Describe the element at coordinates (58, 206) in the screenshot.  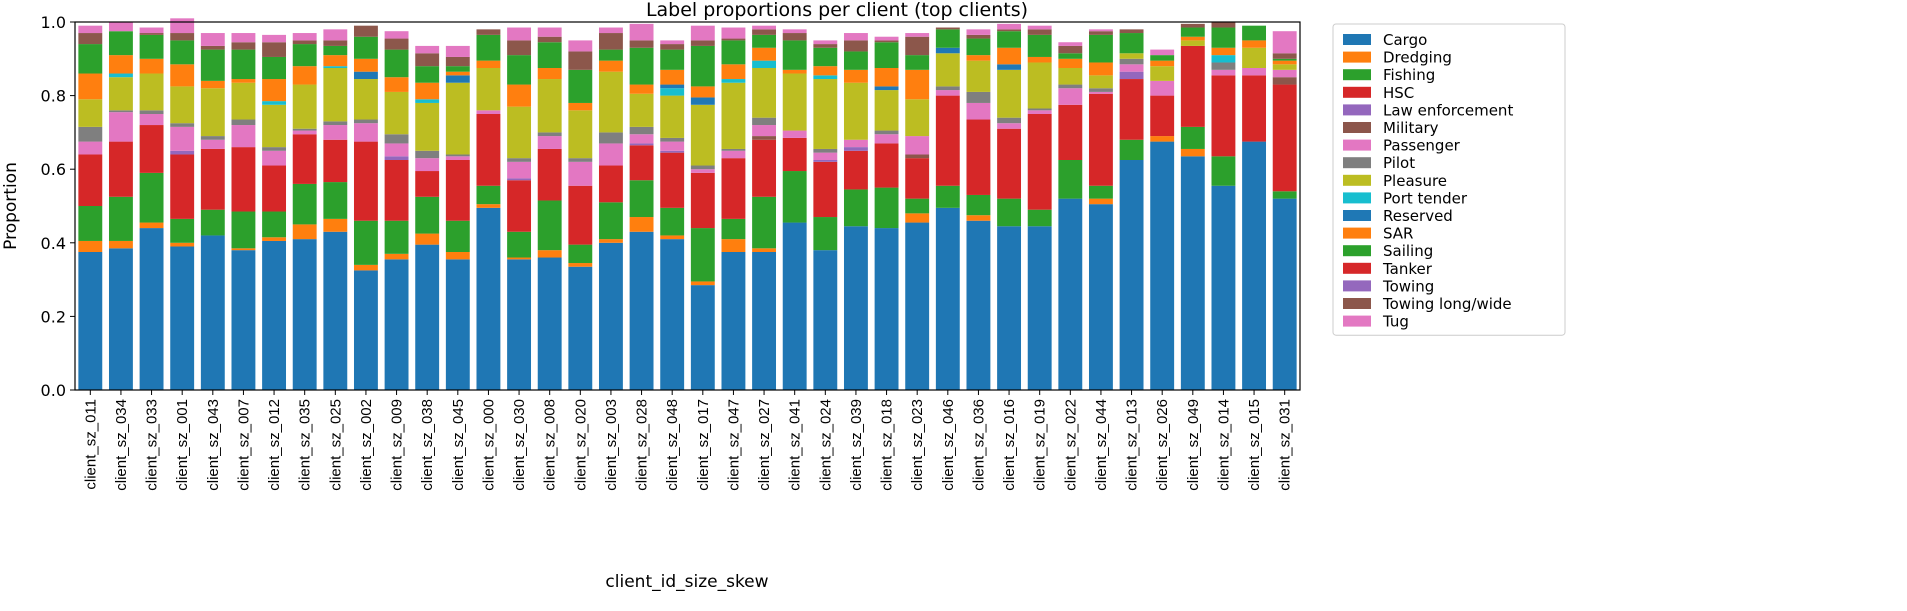
I see `y-axis: 0.0 0.2 0.4 0.6 0.8 1.0` at that location.